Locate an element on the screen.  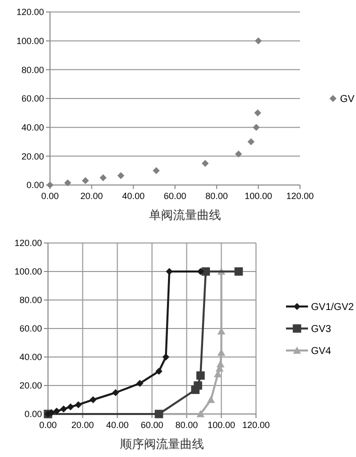
legend-label: GV1/GV2 is located at coordinates (332, 307).